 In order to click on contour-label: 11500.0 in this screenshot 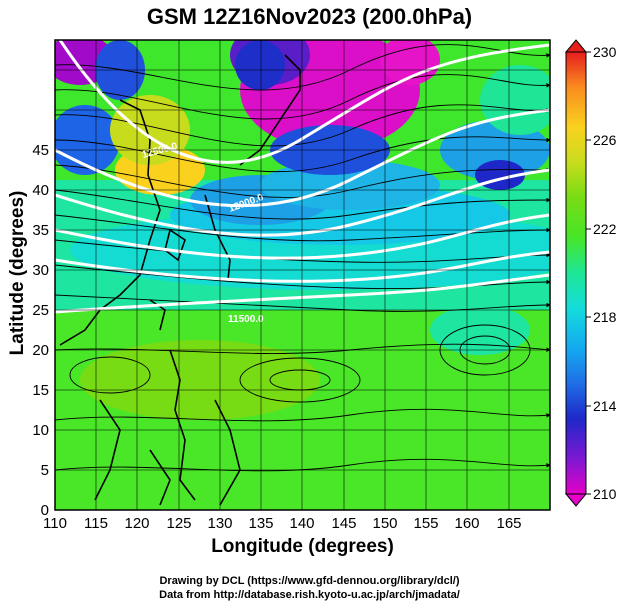, I will do `click(246, 319)`.